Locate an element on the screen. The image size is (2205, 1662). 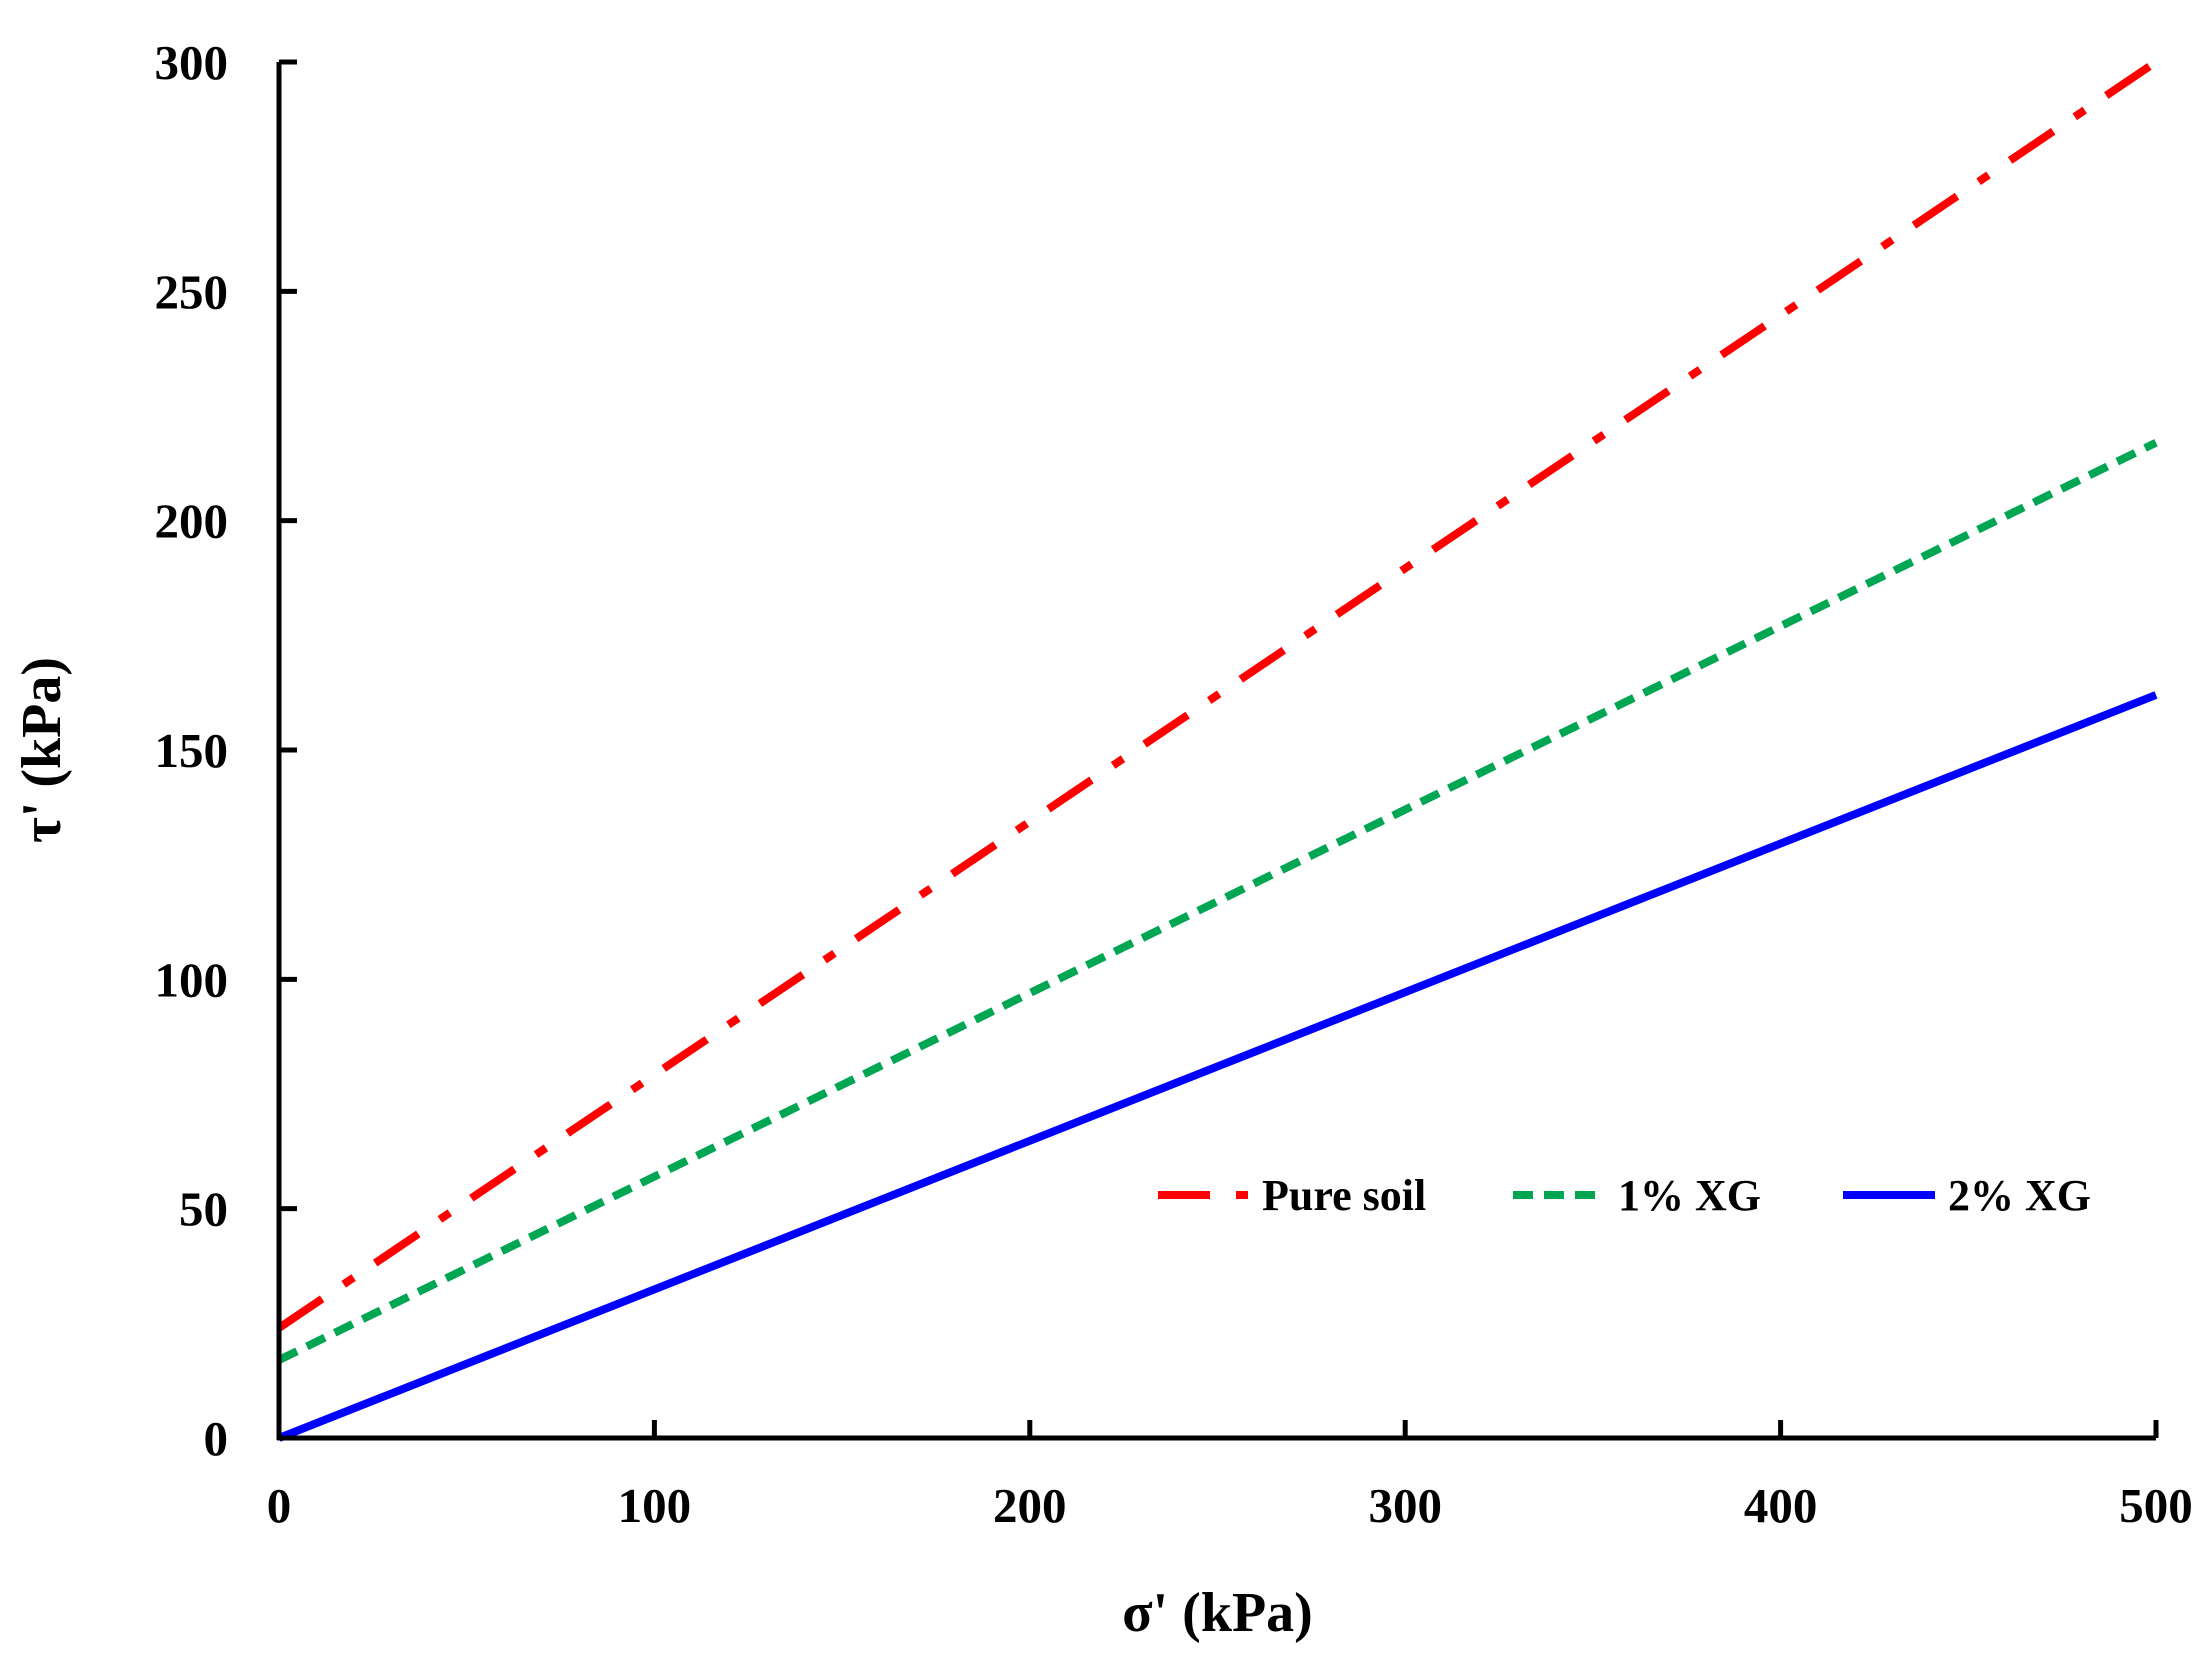
y-tick-label: 0 is located at coordinates (216, 1438).